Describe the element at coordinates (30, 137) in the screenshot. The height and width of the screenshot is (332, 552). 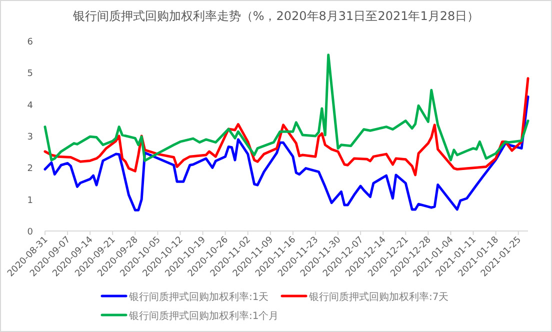
I see `y-tick-label: 3` at that location.